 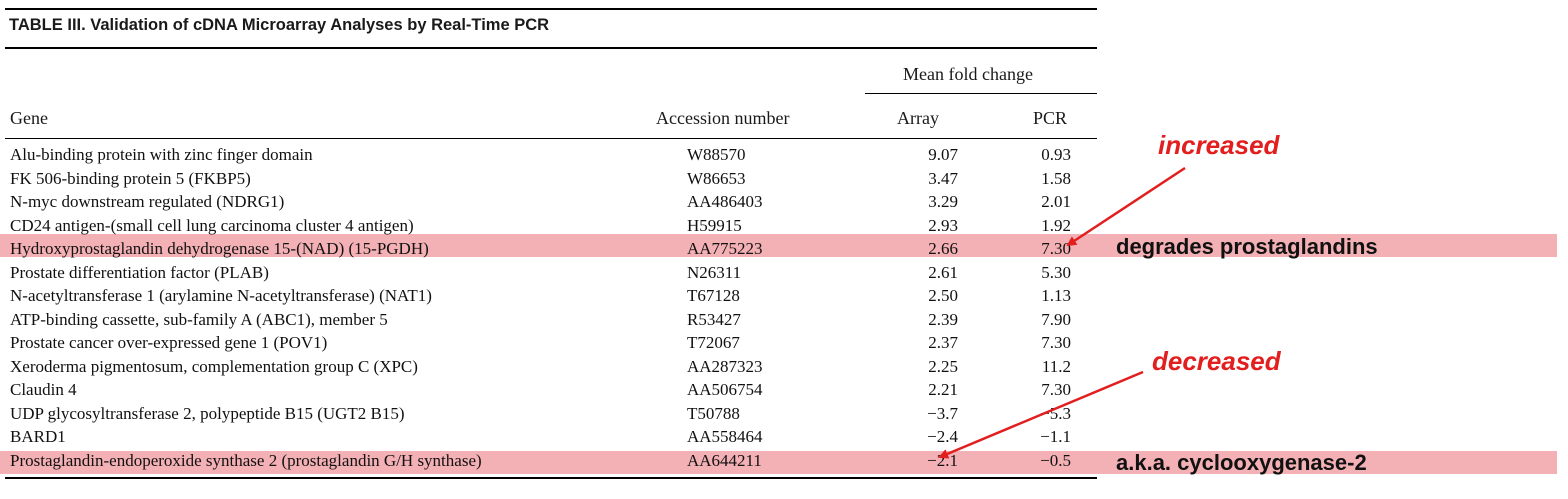 What do you see at coordinates (551, 9) in the screenshot?
I see `top-rule` at bounding box center [551, 9].